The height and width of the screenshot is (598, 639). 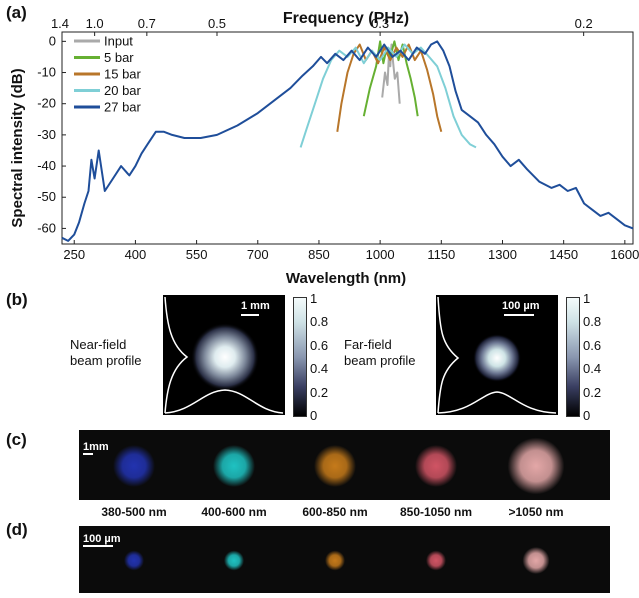 I want to click on y-tick-label: -10, so click(x=46, y=72).